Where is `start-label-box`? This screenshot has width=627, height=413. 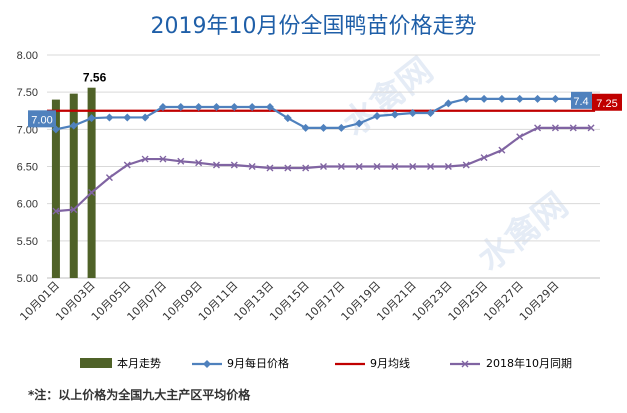
start-label-box is located at coordinates (42, 119).